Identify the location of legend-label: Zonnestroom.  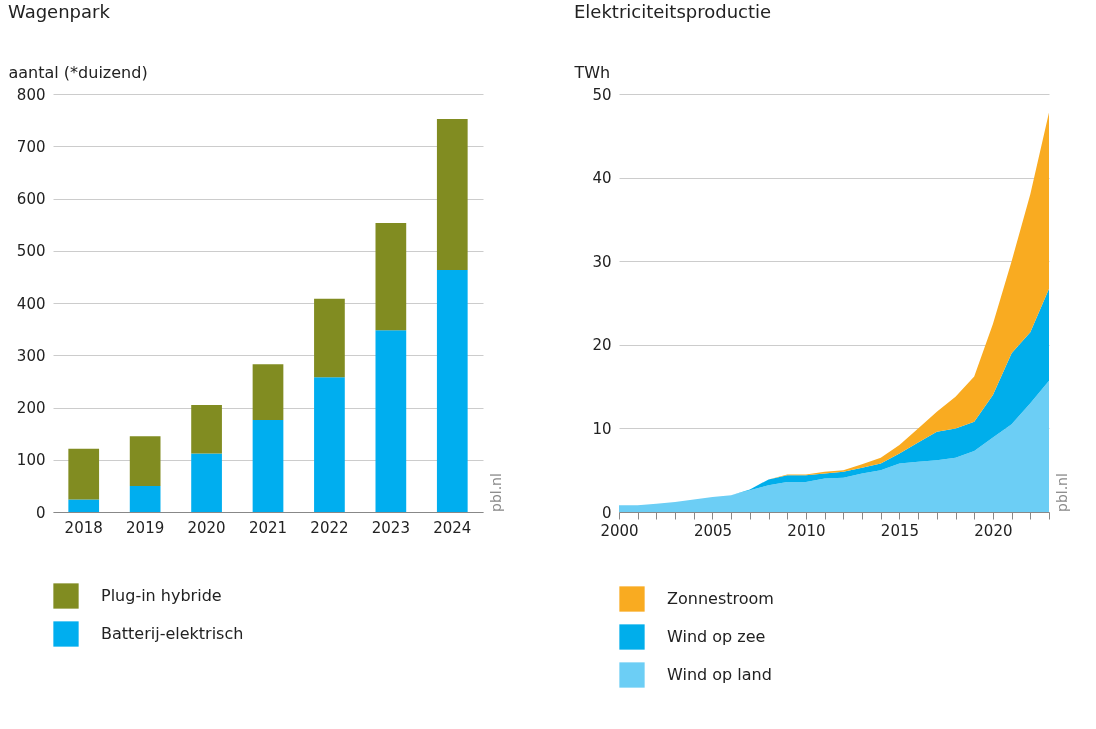
(720, 598).